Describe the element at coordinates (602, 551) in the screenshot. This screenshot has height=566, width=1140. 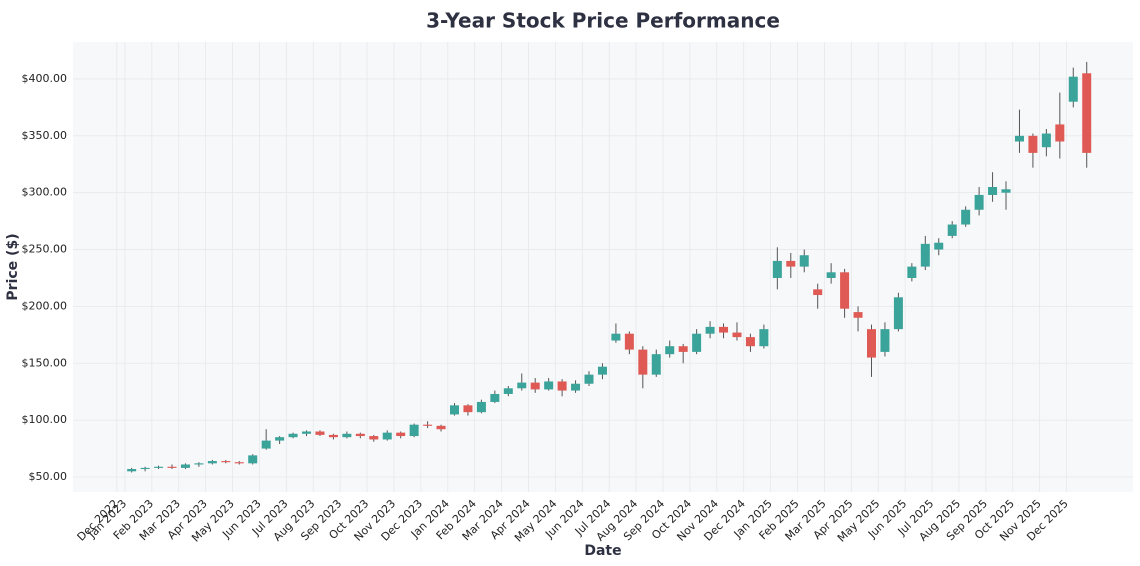
I see `x-axis-label: Date` at that location.